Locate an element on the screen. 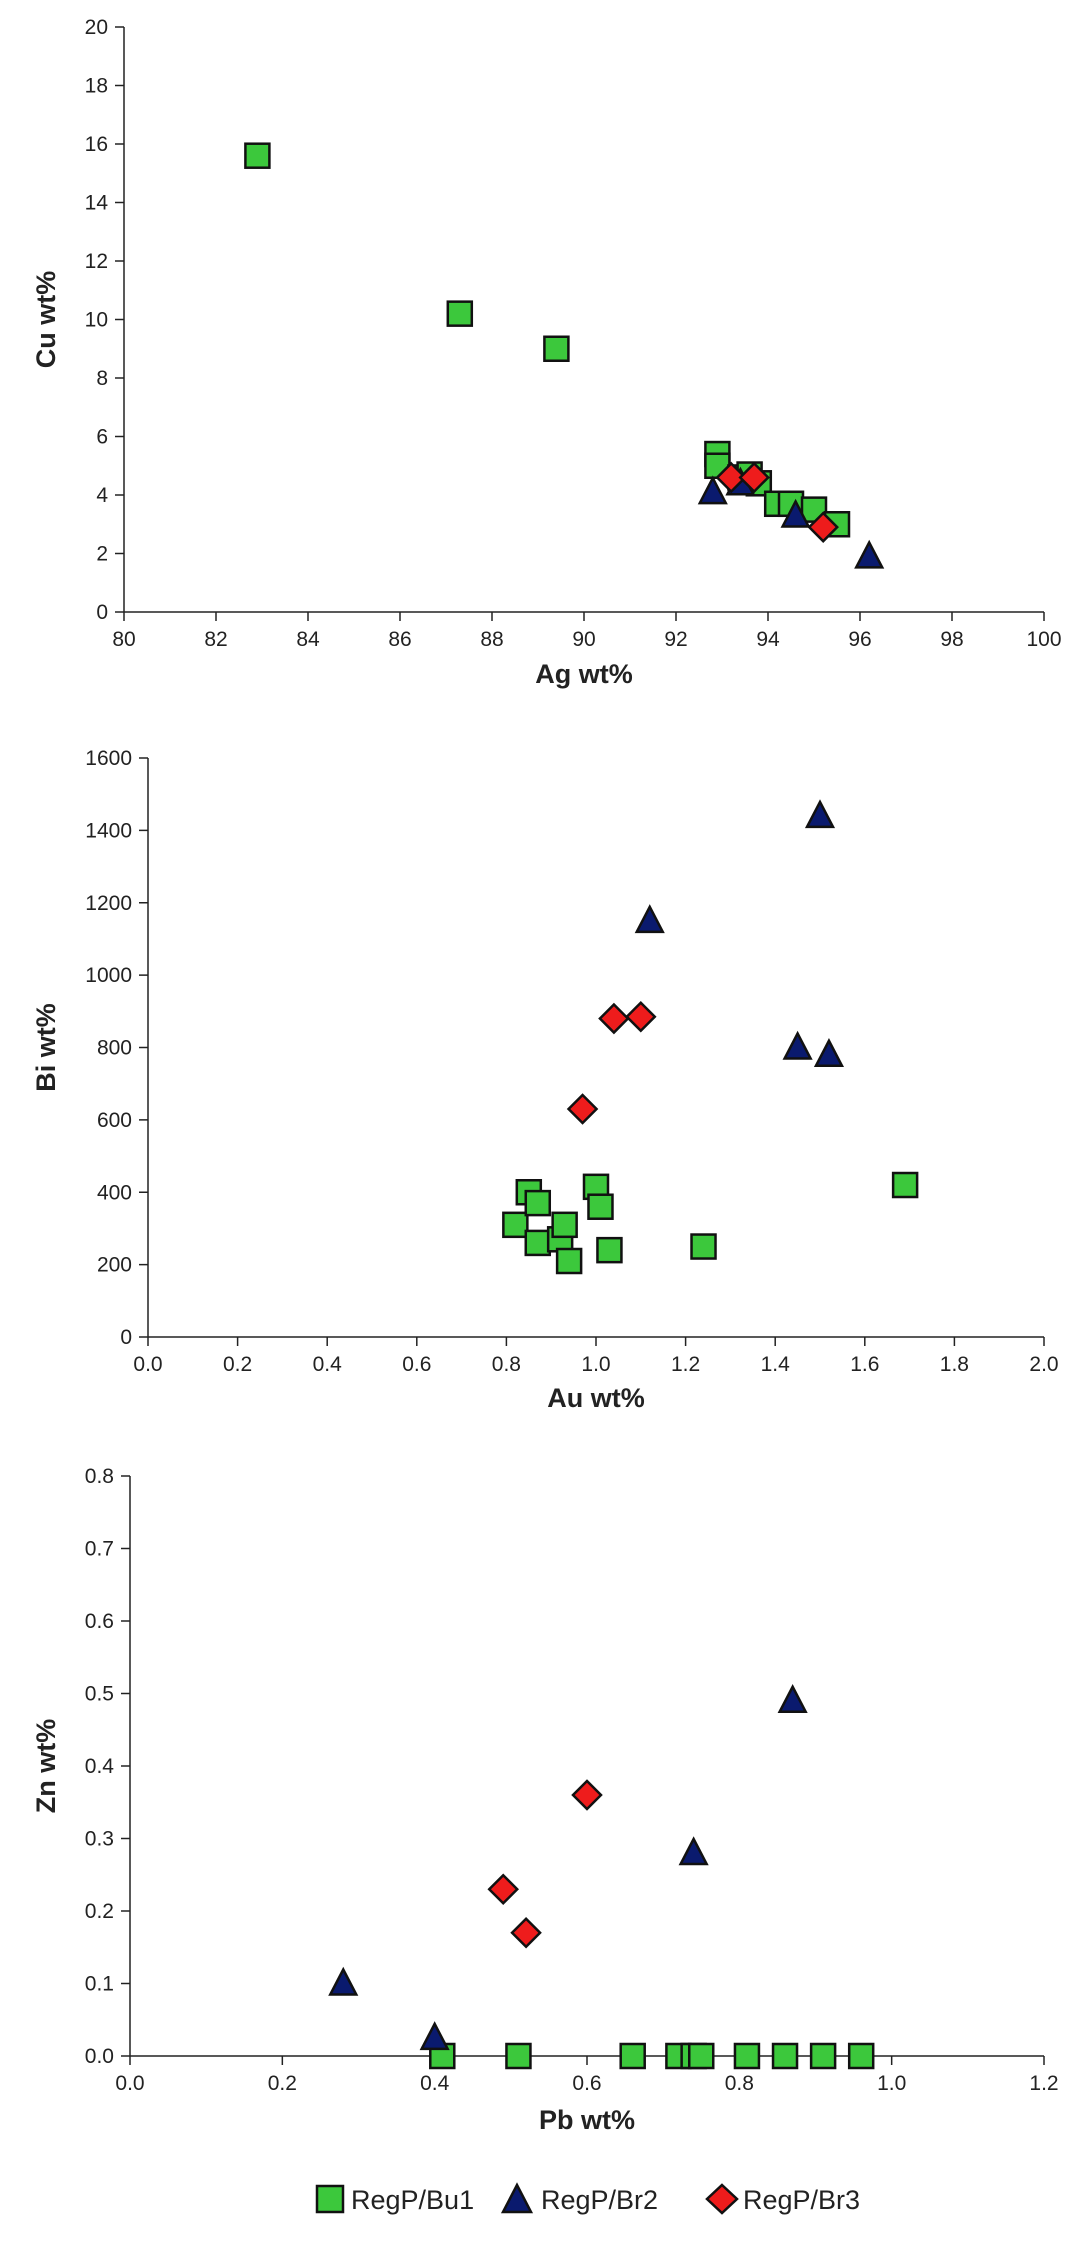 This screenshot has width=1091, height=2244. y-tick-label: 600 is located at coordinates (114, 1120).